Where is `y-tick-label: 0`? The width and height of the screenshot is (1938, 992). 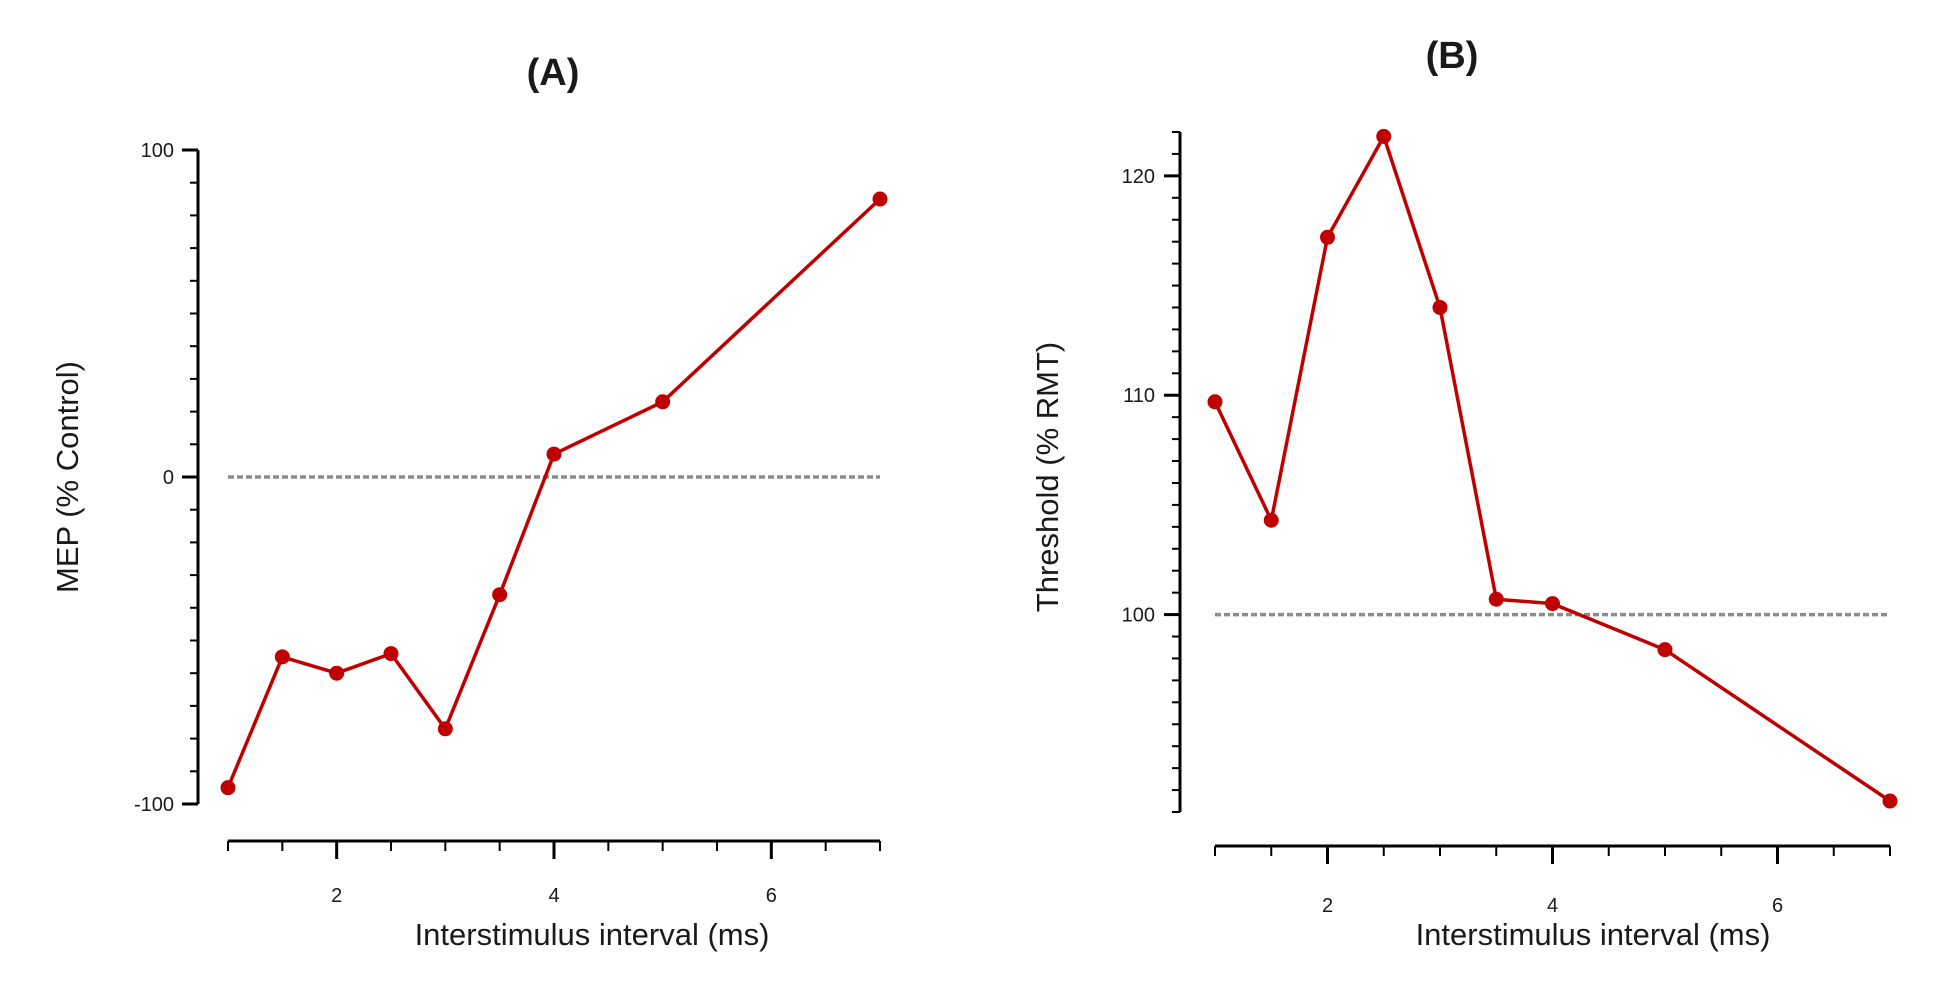
y-tick-label: 0 is located at coordinates (168, 478).